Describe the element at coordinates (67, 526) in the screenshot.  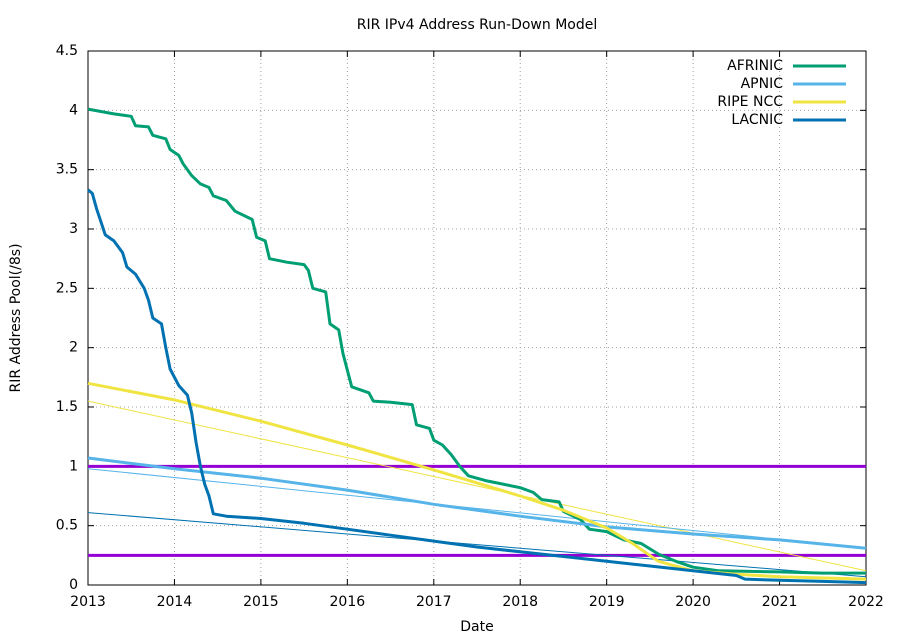
I see `y-tick-label: 0.5` at that location.